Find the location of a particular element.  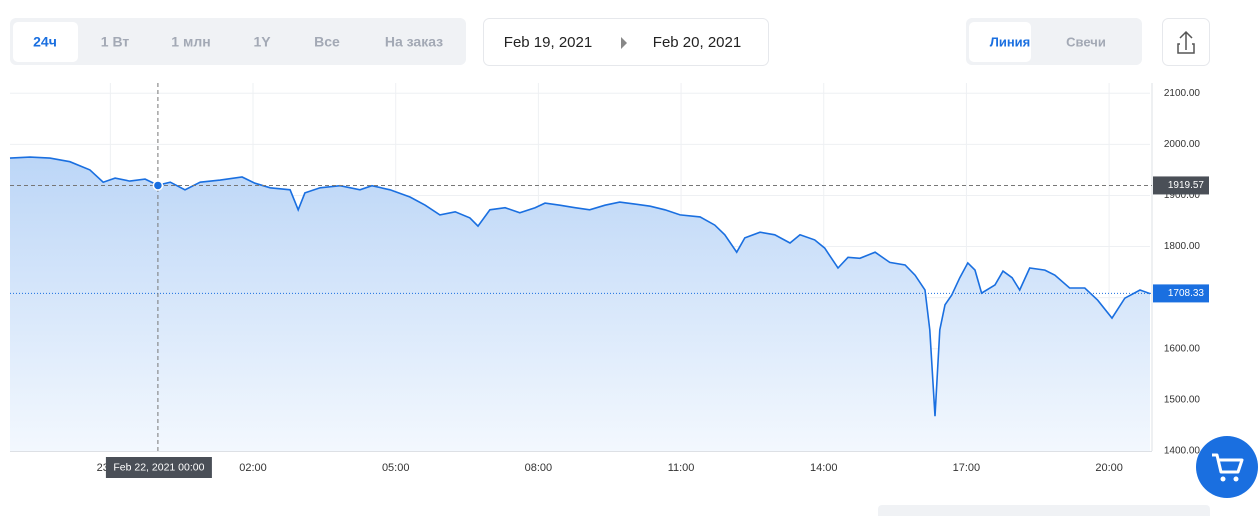

active-mode is located at coordinates (1000, 42).